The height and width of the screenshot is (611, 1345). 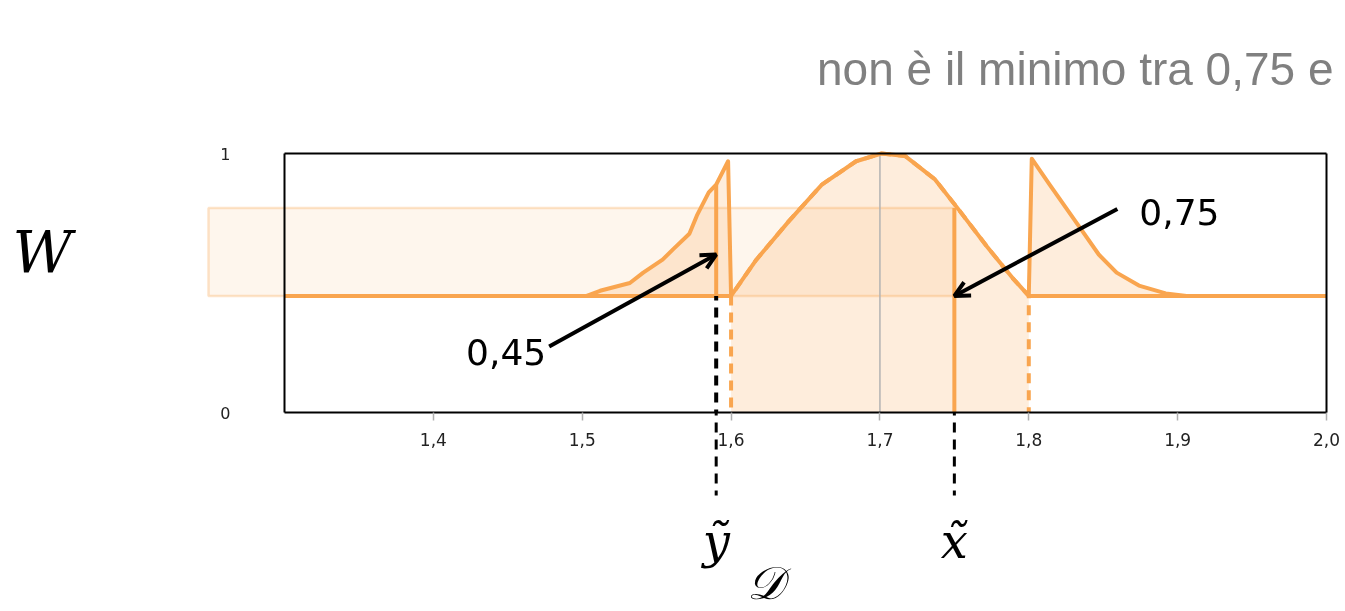 I want to click on x-tick-label: 2,0, so click(x=1326, y=439).